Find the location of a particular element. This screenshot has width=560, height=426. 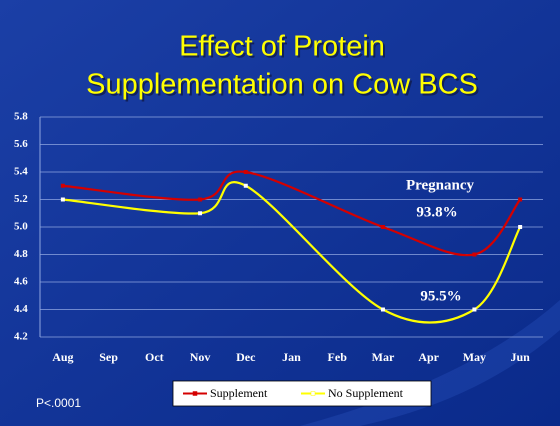

annotation: Pregnancy is located at coordinates (440, 185).